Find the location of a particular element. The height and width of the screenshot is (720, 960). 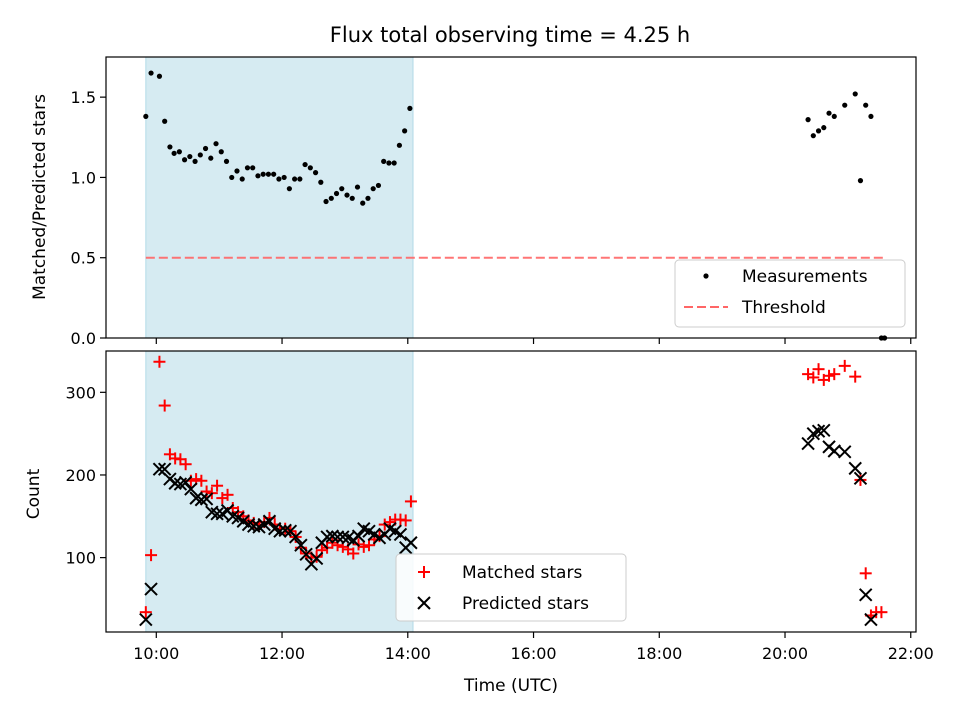

legend-matched-label: Matched stars is located at coordinates (522, 573).